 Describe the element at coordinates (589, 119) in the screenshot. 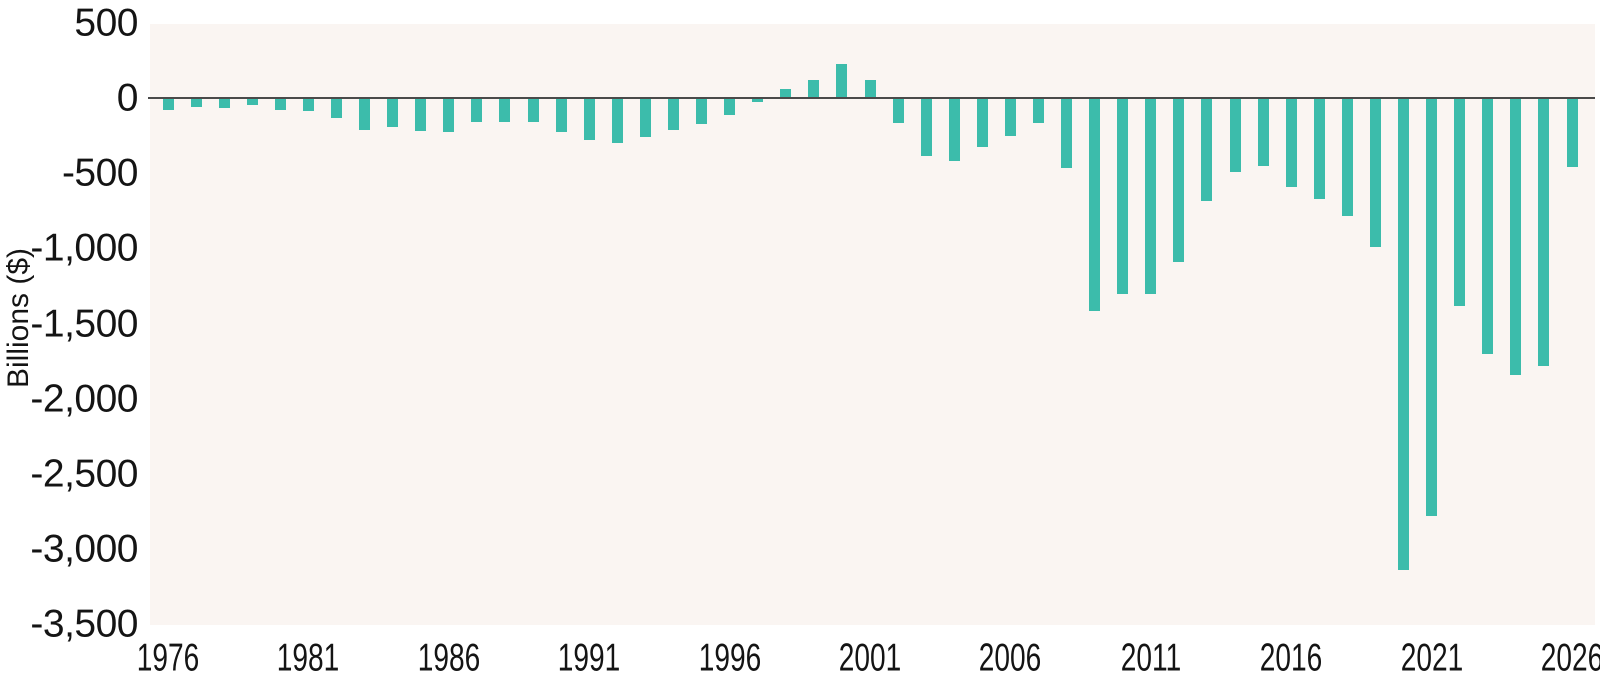

I see `bar-1991` at that location.